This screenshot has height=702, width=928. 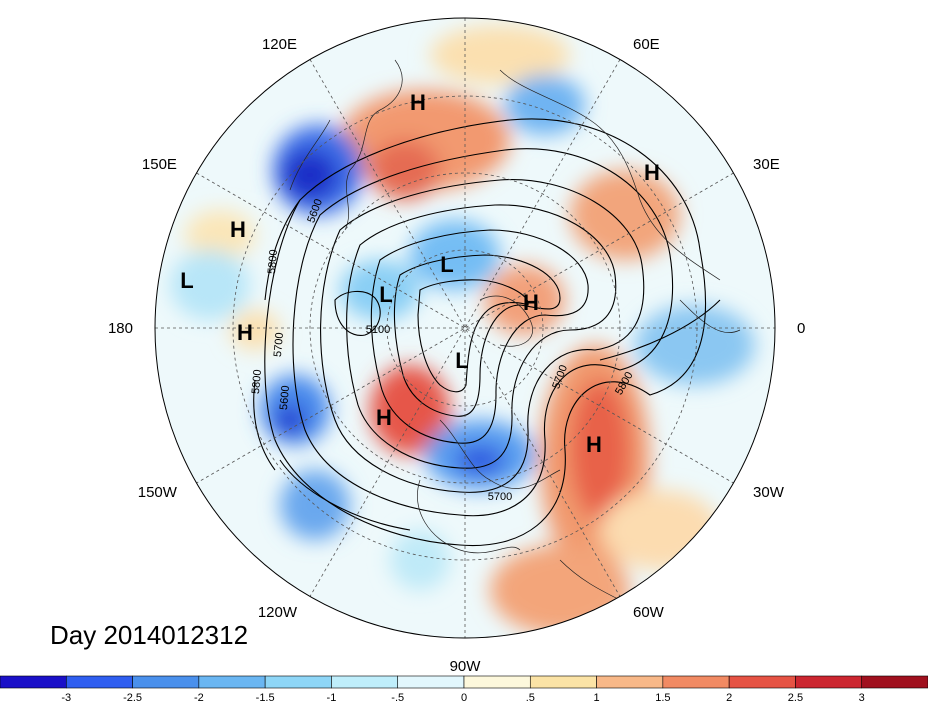 What do you see at coordinates (465, 1) in the screenshot?
I see `lon-label-0: 90E` at bounding box center [465, 1].